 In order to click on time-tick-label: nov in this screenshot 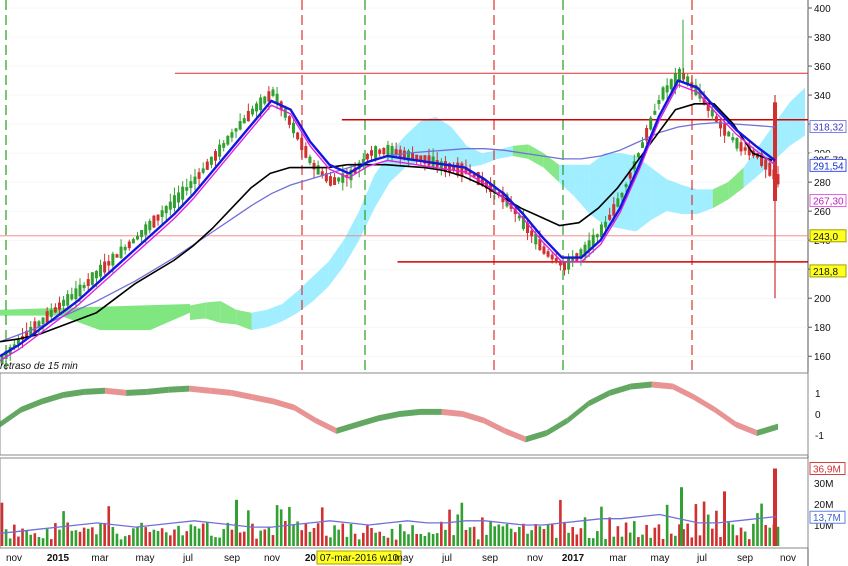, I will do `click(272, 558)`.